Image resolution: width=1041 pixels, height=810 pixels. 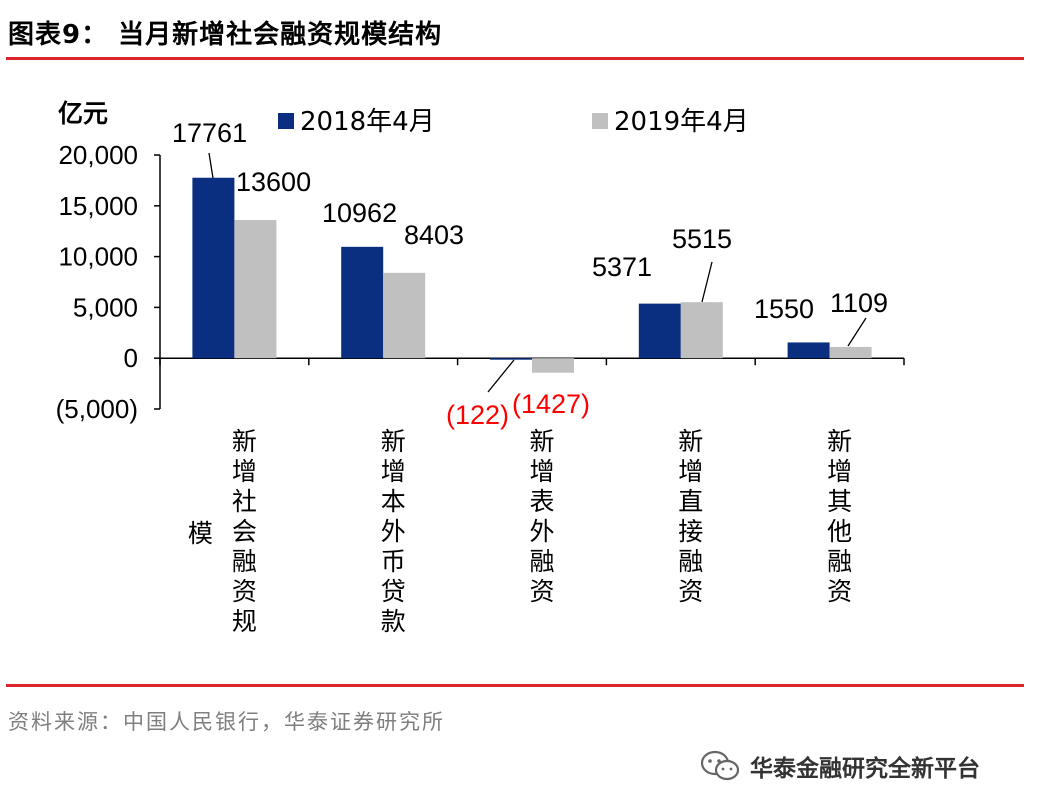 What do you see at coordinates (720, 766) in the screenshot?
I see `wechat-icon` at bounding box center [720, 766].